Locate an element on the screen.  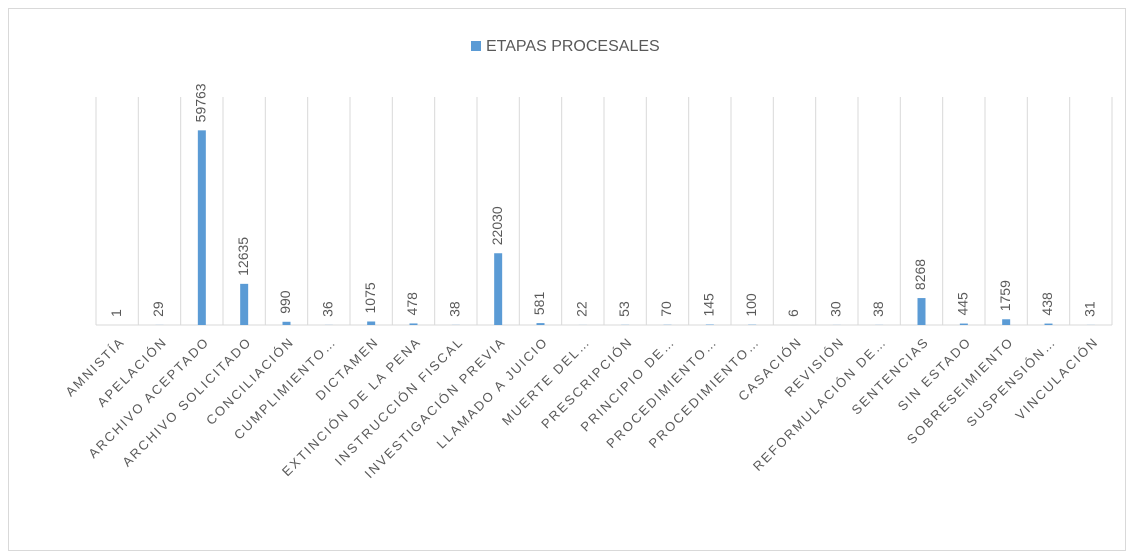
value-label: 22030 is located at coordinates (497, 225).